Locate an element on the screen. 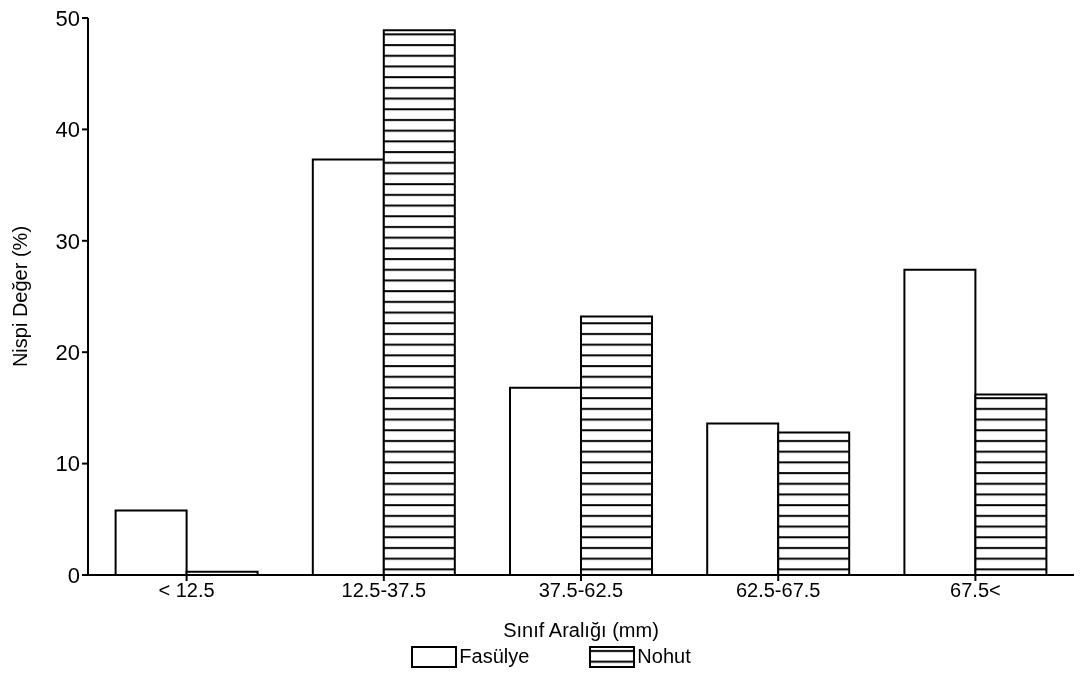  x-tick-label: 12.5-37.5 is located at coordinates (384, 590).